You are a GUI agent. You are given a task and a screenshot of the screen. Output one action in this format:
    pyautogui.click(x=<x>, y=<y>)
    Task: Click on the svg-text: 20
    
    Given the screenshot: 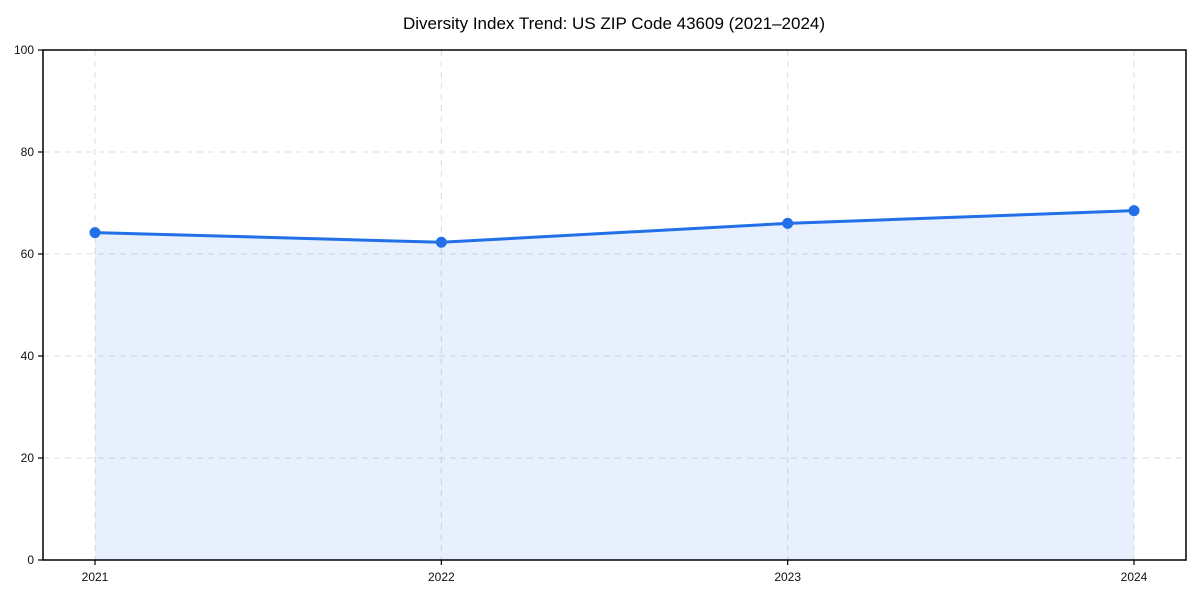 What is the action you would take?
    pyautogui.click(x=28, y=458)
    